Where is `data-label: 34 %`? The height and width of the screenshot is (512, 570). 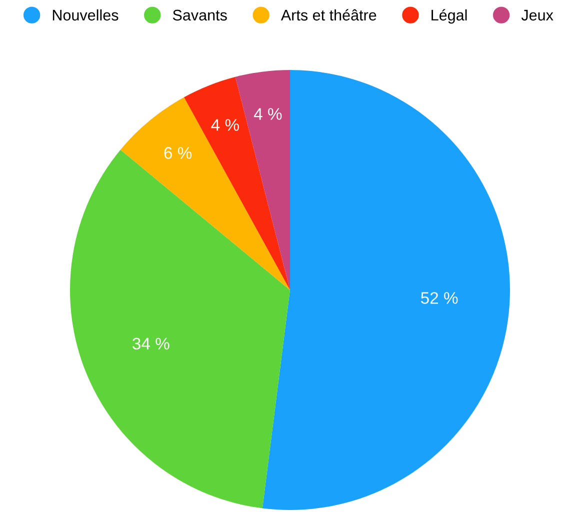 data-label: 34 % is located at coordinates (151, 344).